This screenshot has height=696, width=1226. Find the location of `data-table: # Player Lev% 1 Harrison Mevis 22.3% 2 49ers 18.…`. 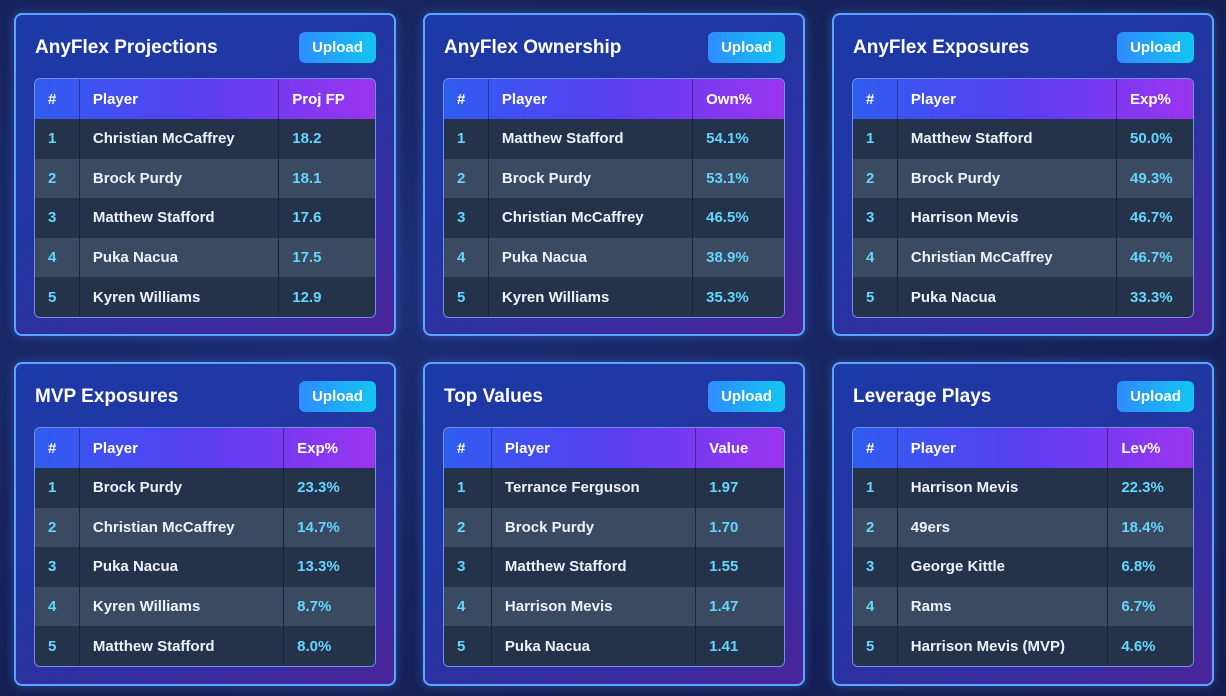

data-table: # Player Lev% 1 Harrison Mevis 22.3% 2 49ers 18.… is located at coordinates (1023, 547).